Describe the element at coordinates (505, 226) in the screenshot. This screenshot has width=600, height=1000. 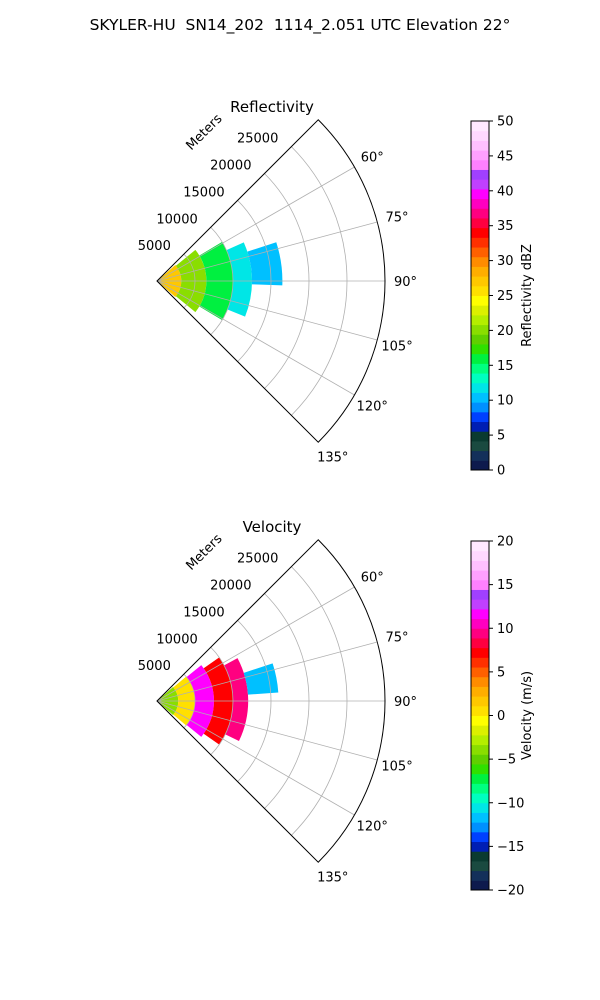
I see `colorbar-tick-label: 35` at that location.